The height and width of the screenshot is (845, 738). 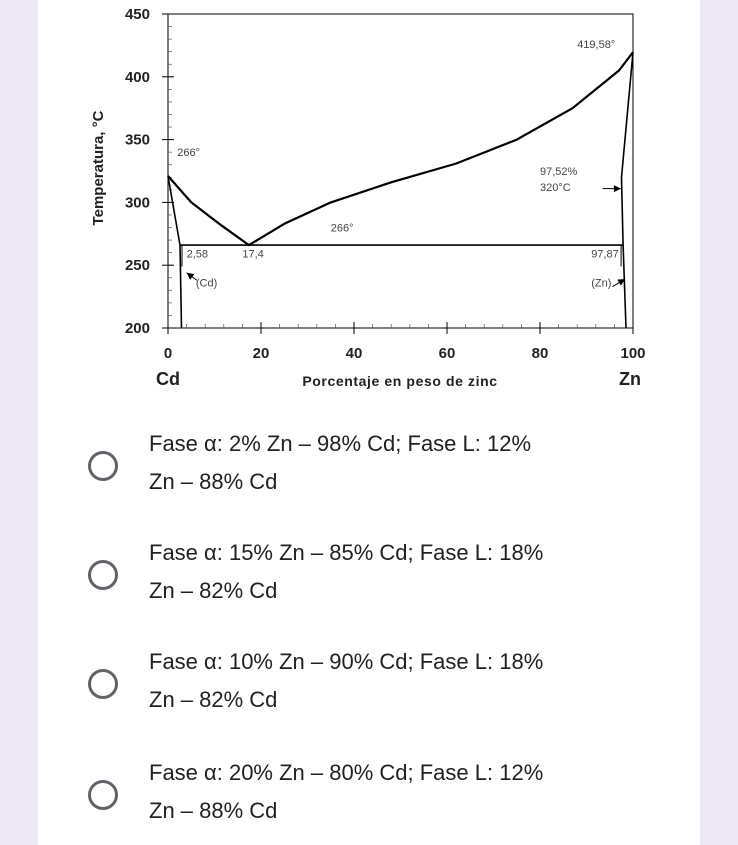 What do you see at coordinates (354, 353) in the screenshot?
I see `x-tick-label: 40` at bounding box center [354, 353].